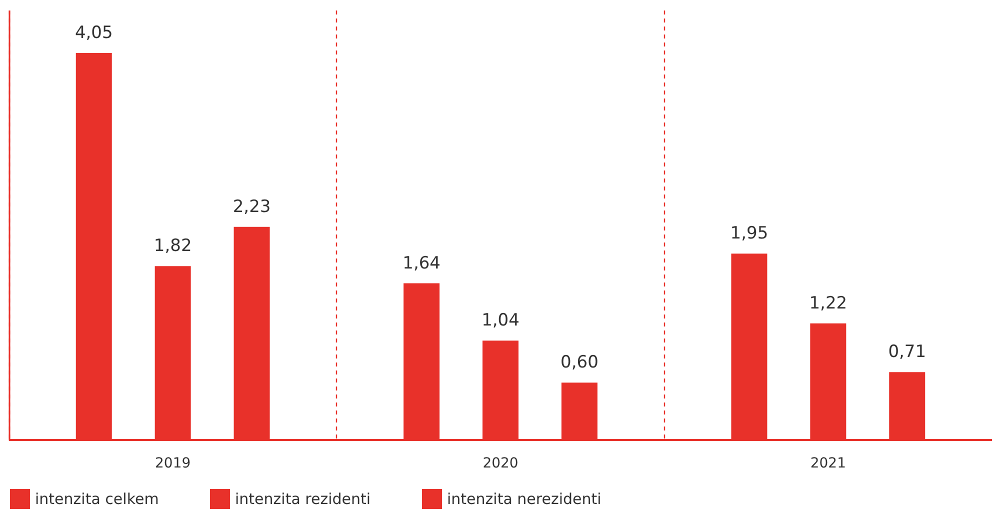  Describe the element at coordinates (93, 33) in the screenshot. I see `data-label: 4,05` at that location.